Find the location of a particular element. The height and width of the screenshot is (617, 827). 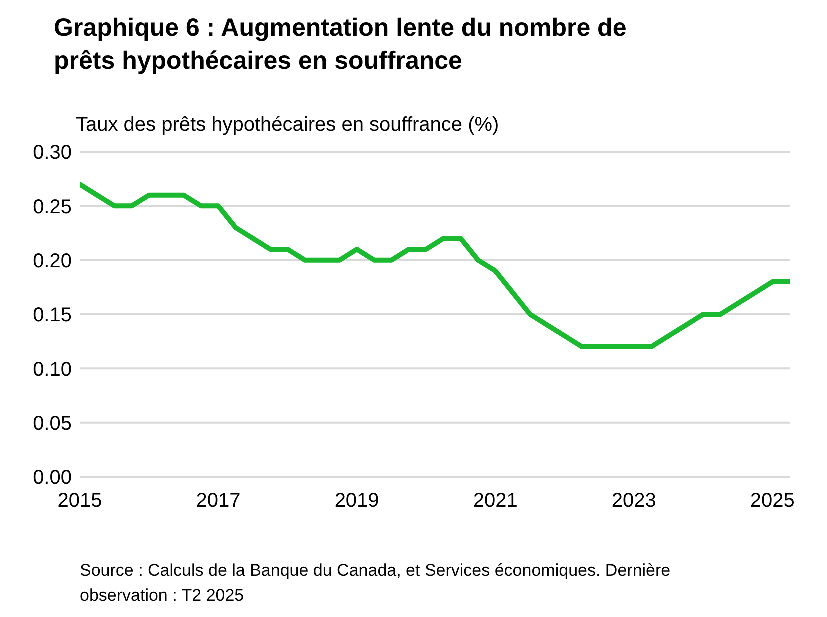

x-tick-label: 2015 is located at coordinates (80, 501).